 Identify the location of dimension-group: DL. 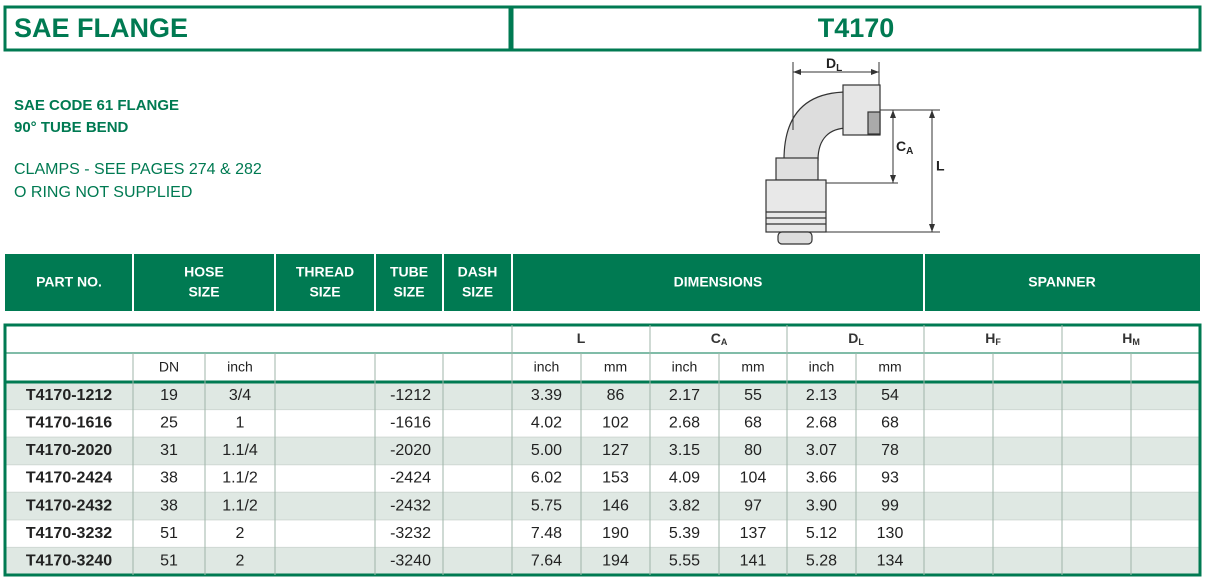
(856, 339).